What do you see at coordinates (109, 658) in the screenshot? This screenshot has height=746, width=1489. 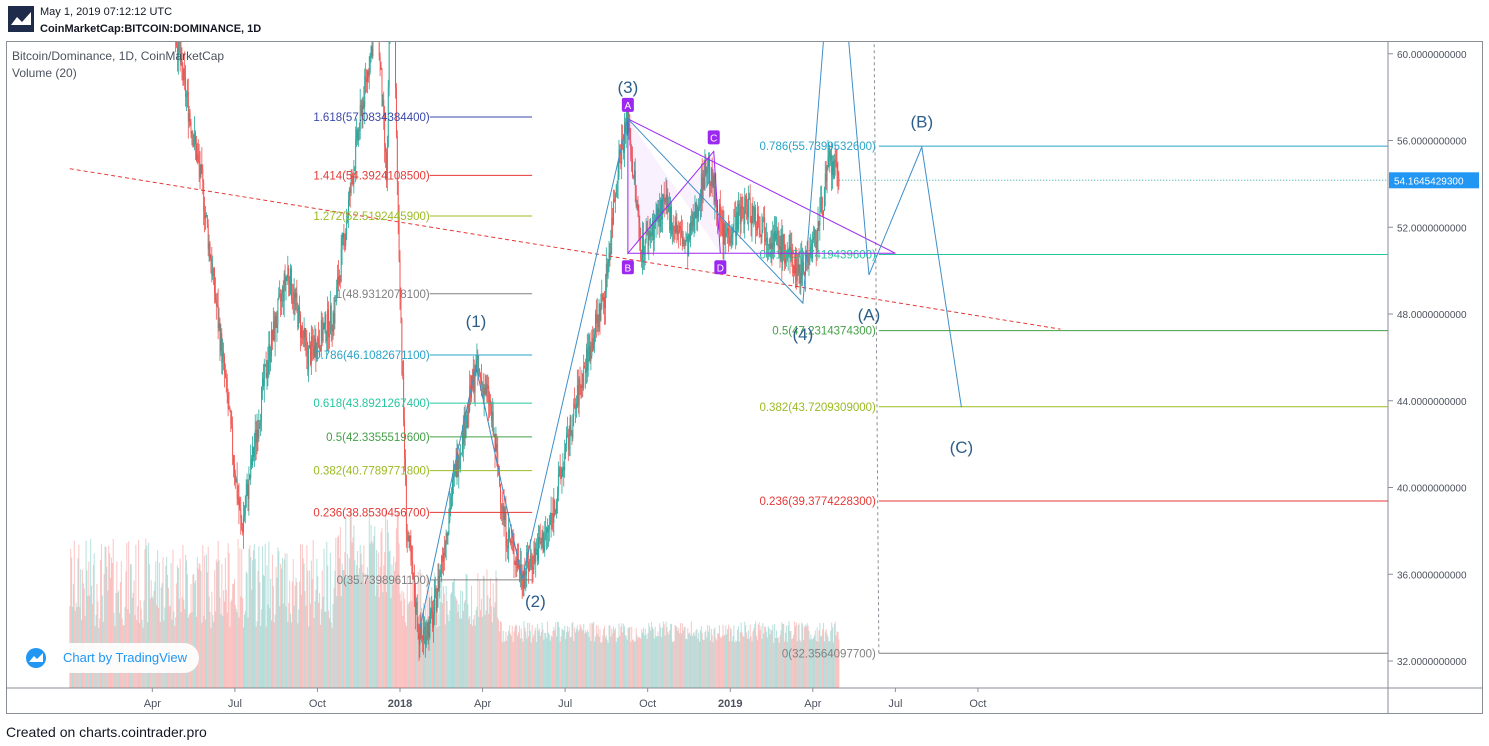 I see `tradingview-watermark: Chart by TradingView` at bounding box center [109, 658].